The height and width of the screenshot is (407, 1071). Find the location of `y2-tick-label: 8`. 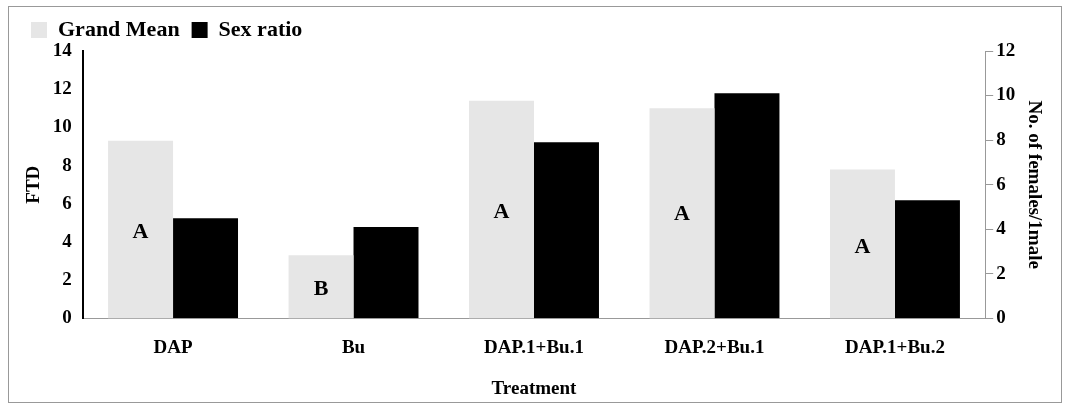

y2-tick-label: 8 is located at coordinates (1001, 139).